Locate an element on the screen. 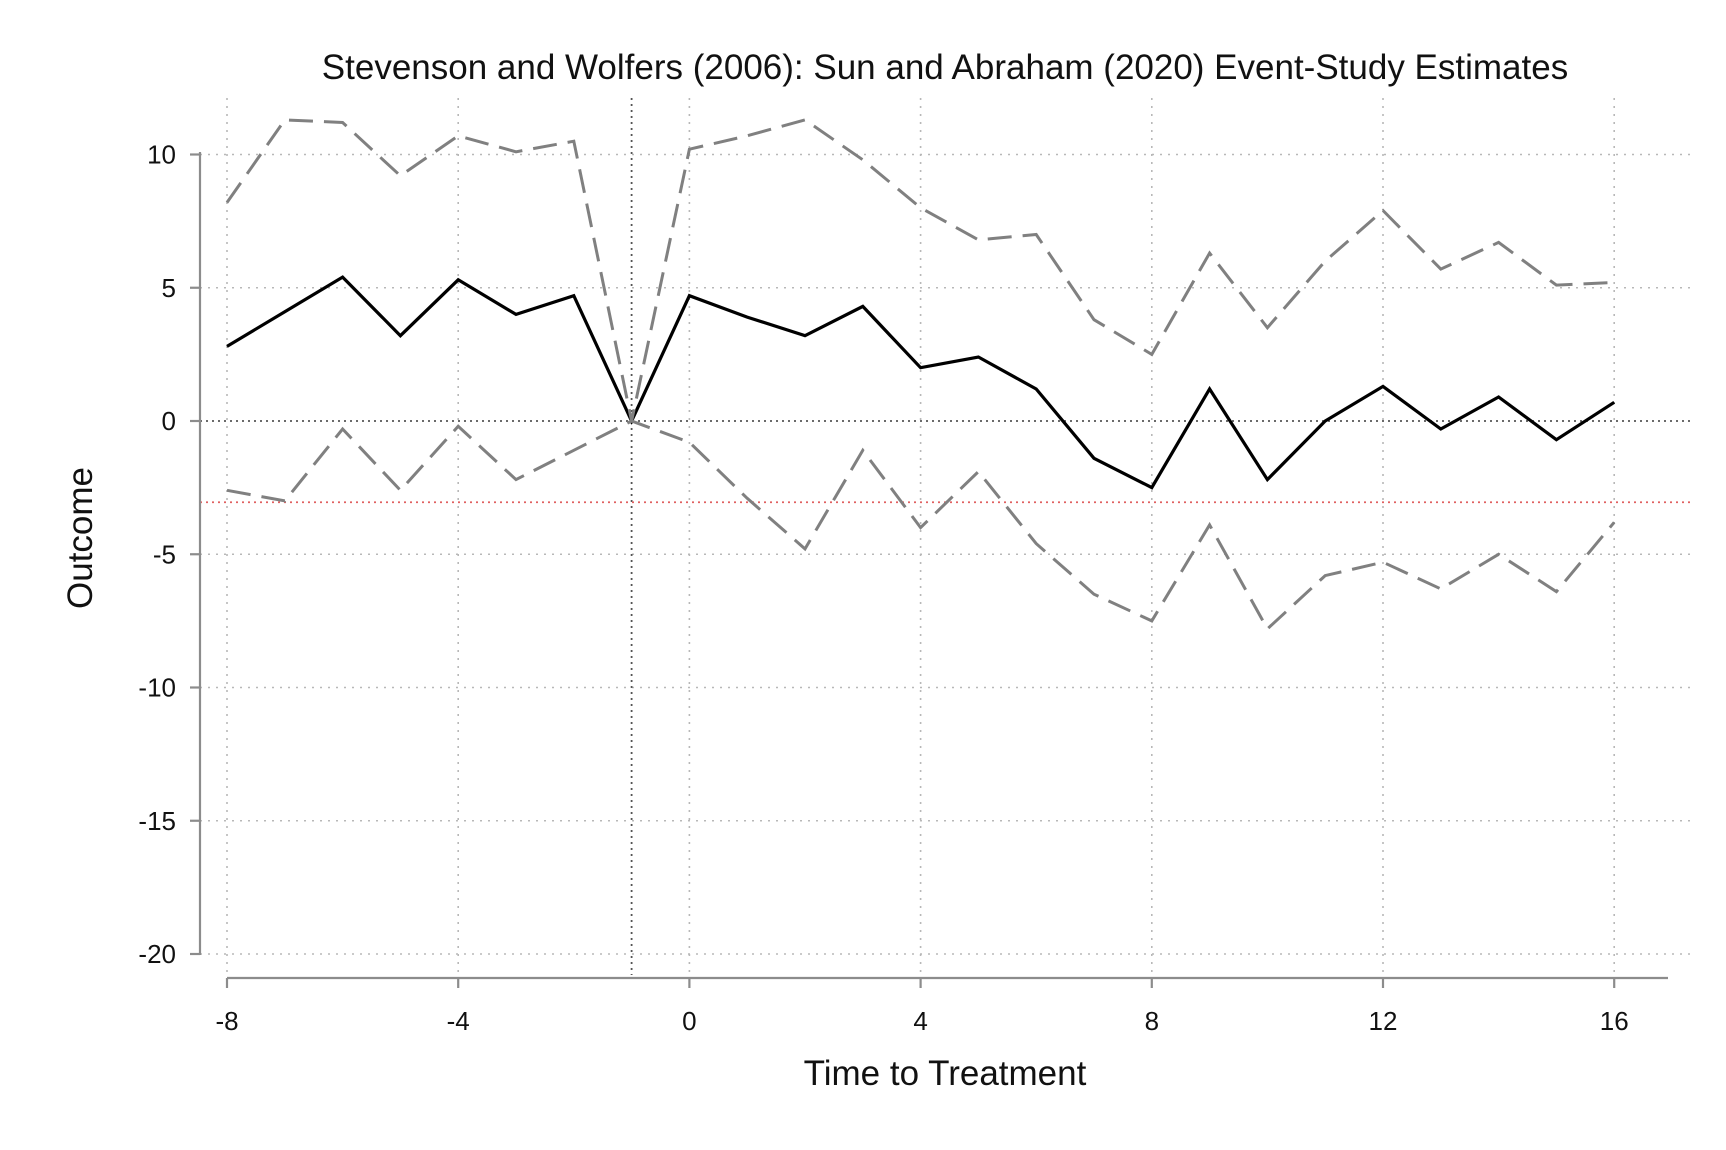 The width and height of the screenshot is (1726, 1150). x-tick-label: -8 is located at coordinates (226, 1021).